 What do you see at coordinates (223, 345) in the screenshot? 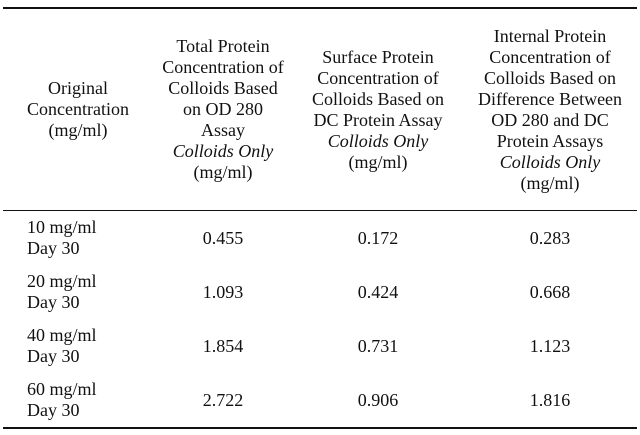
I see `cell-total-protein: 1.854` at bounding box center [223, 345].